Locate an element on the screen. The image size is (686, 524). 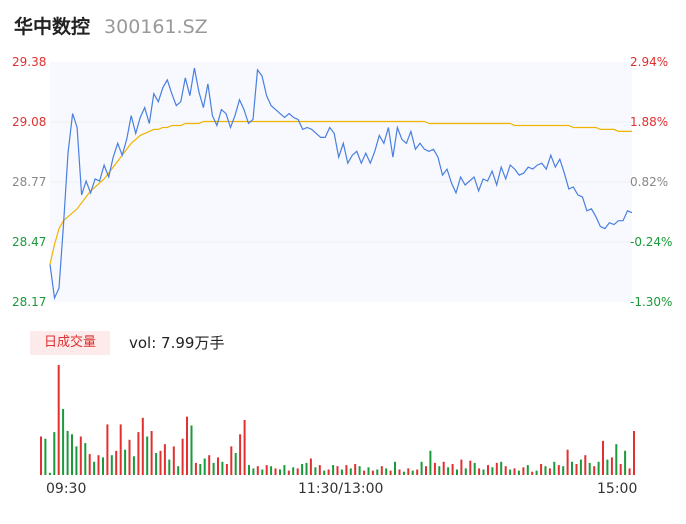
price-tick-label: 29.38 is located at coordinates (29, 62).